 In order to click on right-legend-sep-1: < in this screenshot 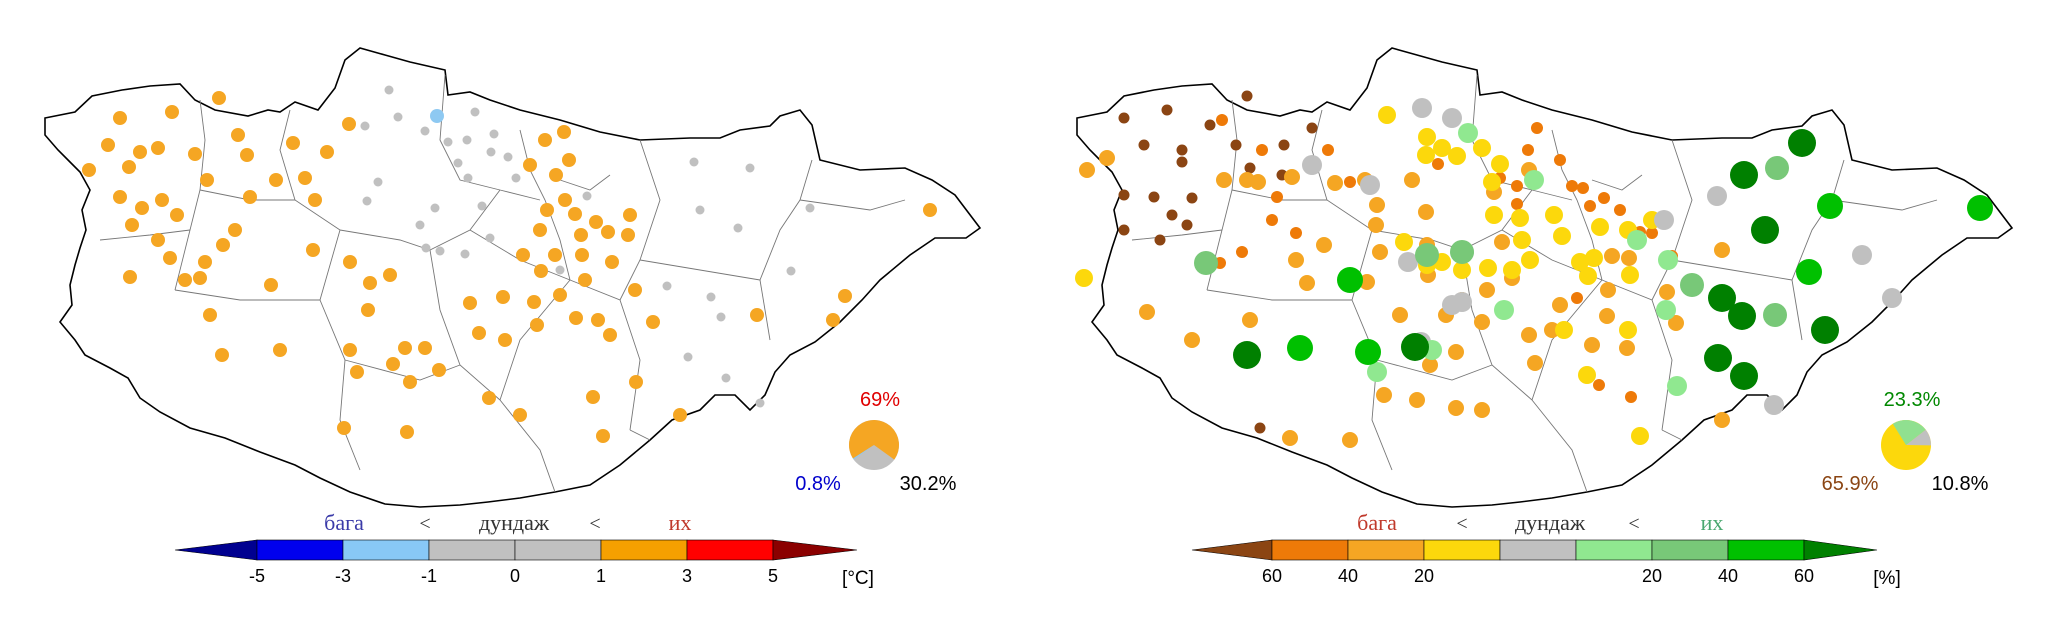, I will do `click(1461, 524)`.